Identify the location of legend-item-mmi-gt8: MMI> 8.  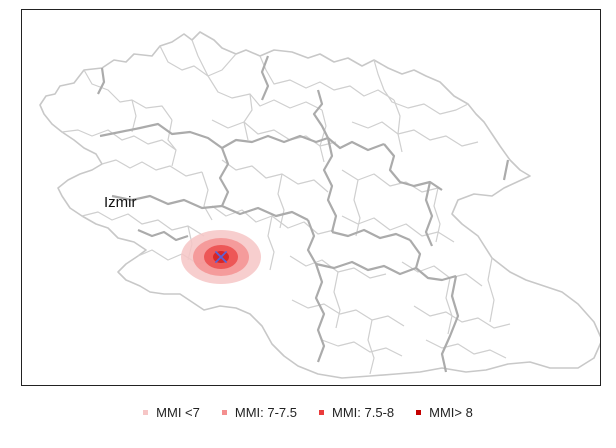
(444, 412).